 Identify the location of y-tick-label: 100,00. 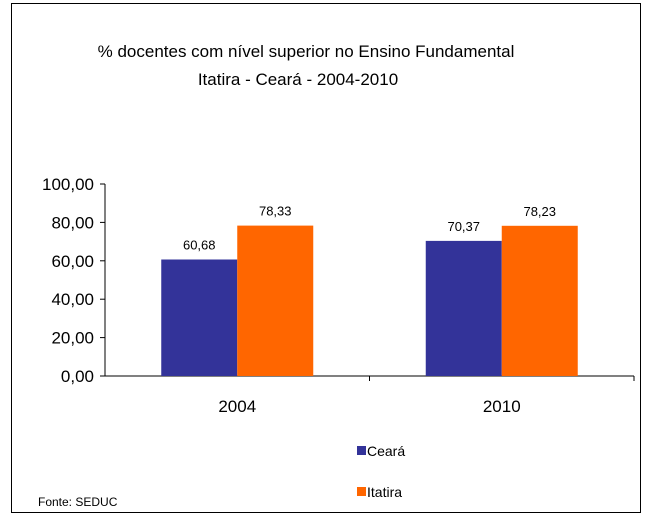
(68, 184).